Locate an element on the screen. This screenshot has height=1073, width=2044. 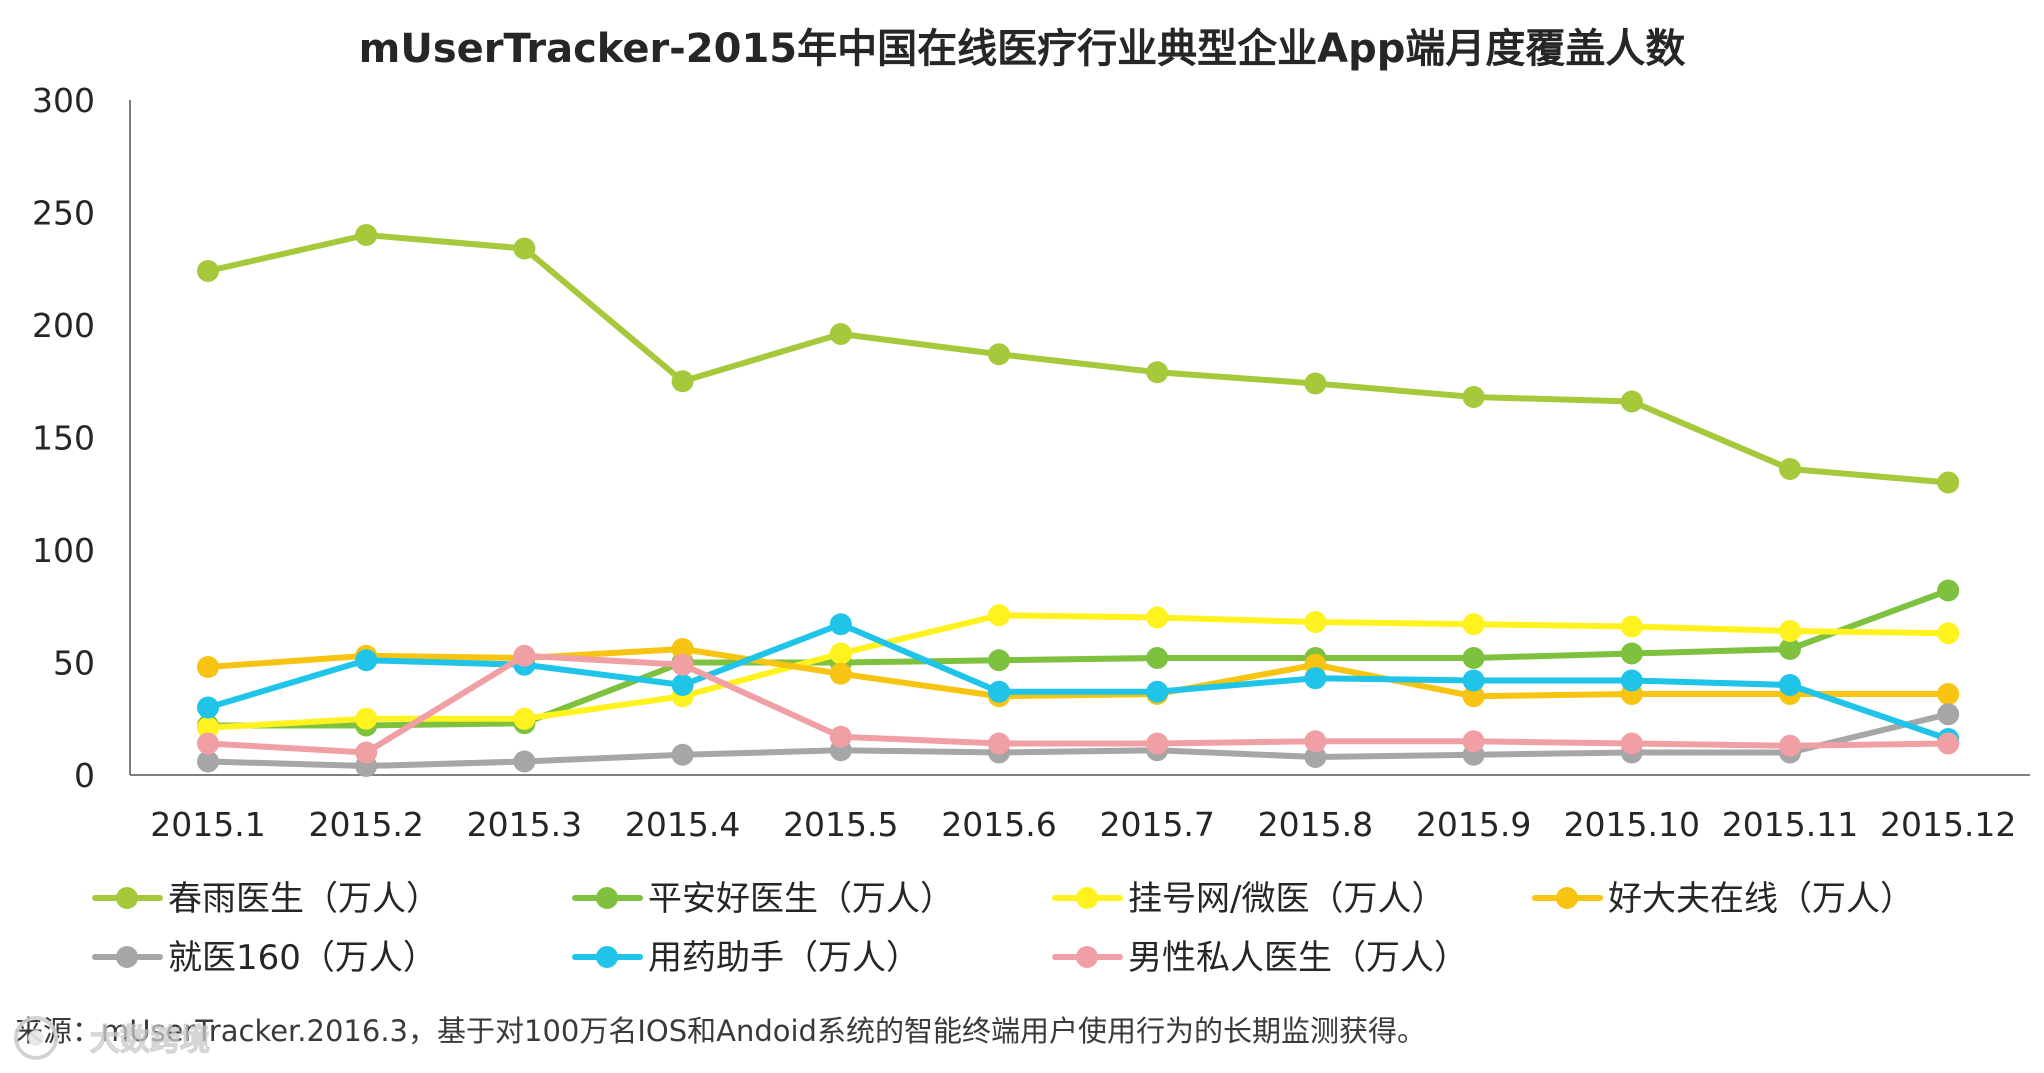
legend-item: 春雨医生（万人） is located at coordinates (266, 899).